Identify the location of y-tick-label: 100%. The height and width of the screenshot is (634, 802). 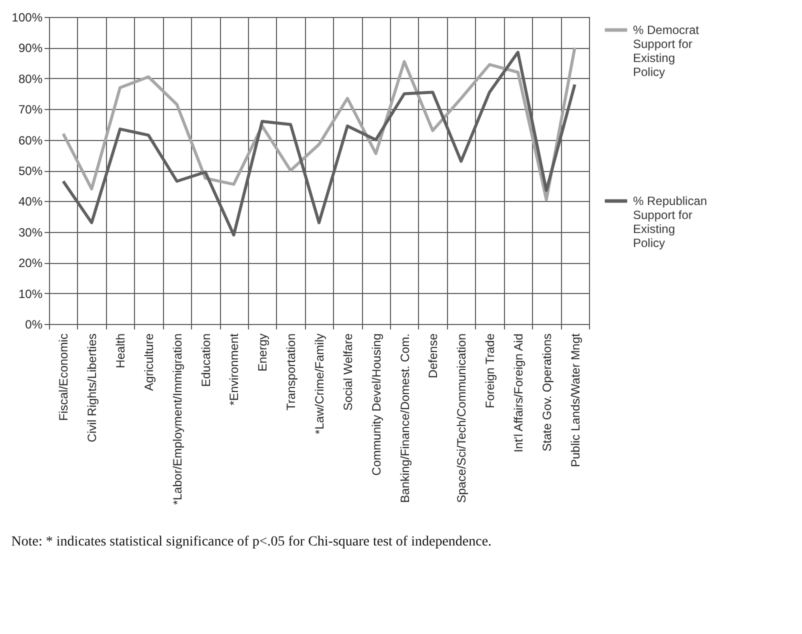
(27, 17).